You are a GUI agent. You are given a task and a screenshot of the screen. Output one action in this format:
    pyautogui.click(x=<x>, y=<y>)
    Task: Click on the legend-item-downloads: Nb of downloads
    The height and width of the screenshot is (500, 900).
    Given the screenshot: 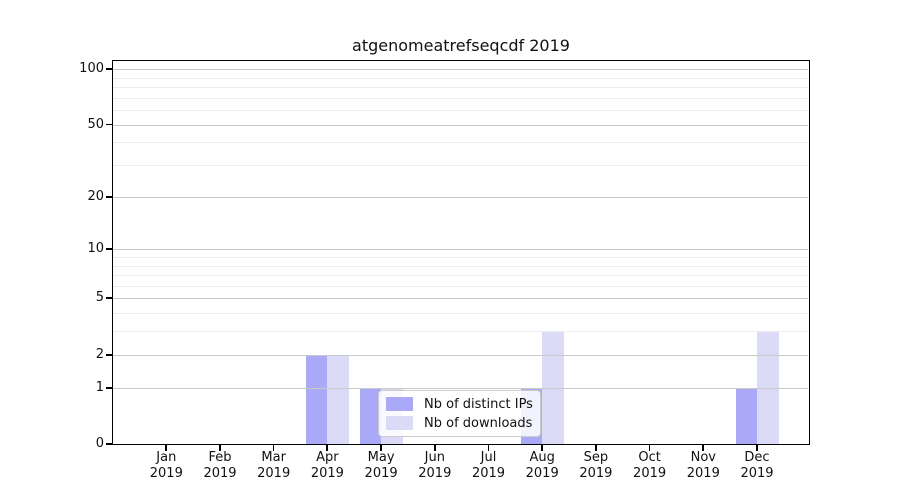 What is the action you would take?
    pyautogui.click(x=459, y=423)
    